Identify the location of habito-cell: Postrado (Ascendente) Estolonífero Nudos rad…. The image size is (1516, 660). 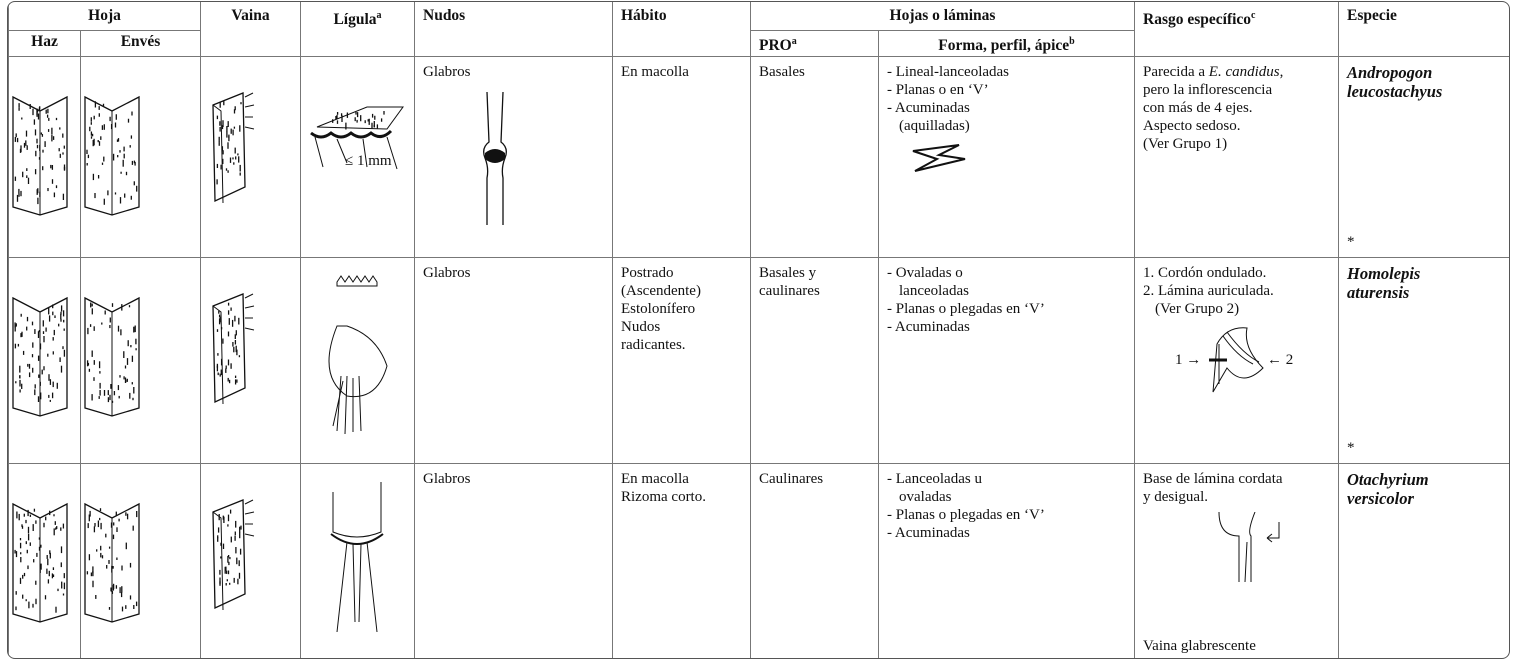
(681, 361).